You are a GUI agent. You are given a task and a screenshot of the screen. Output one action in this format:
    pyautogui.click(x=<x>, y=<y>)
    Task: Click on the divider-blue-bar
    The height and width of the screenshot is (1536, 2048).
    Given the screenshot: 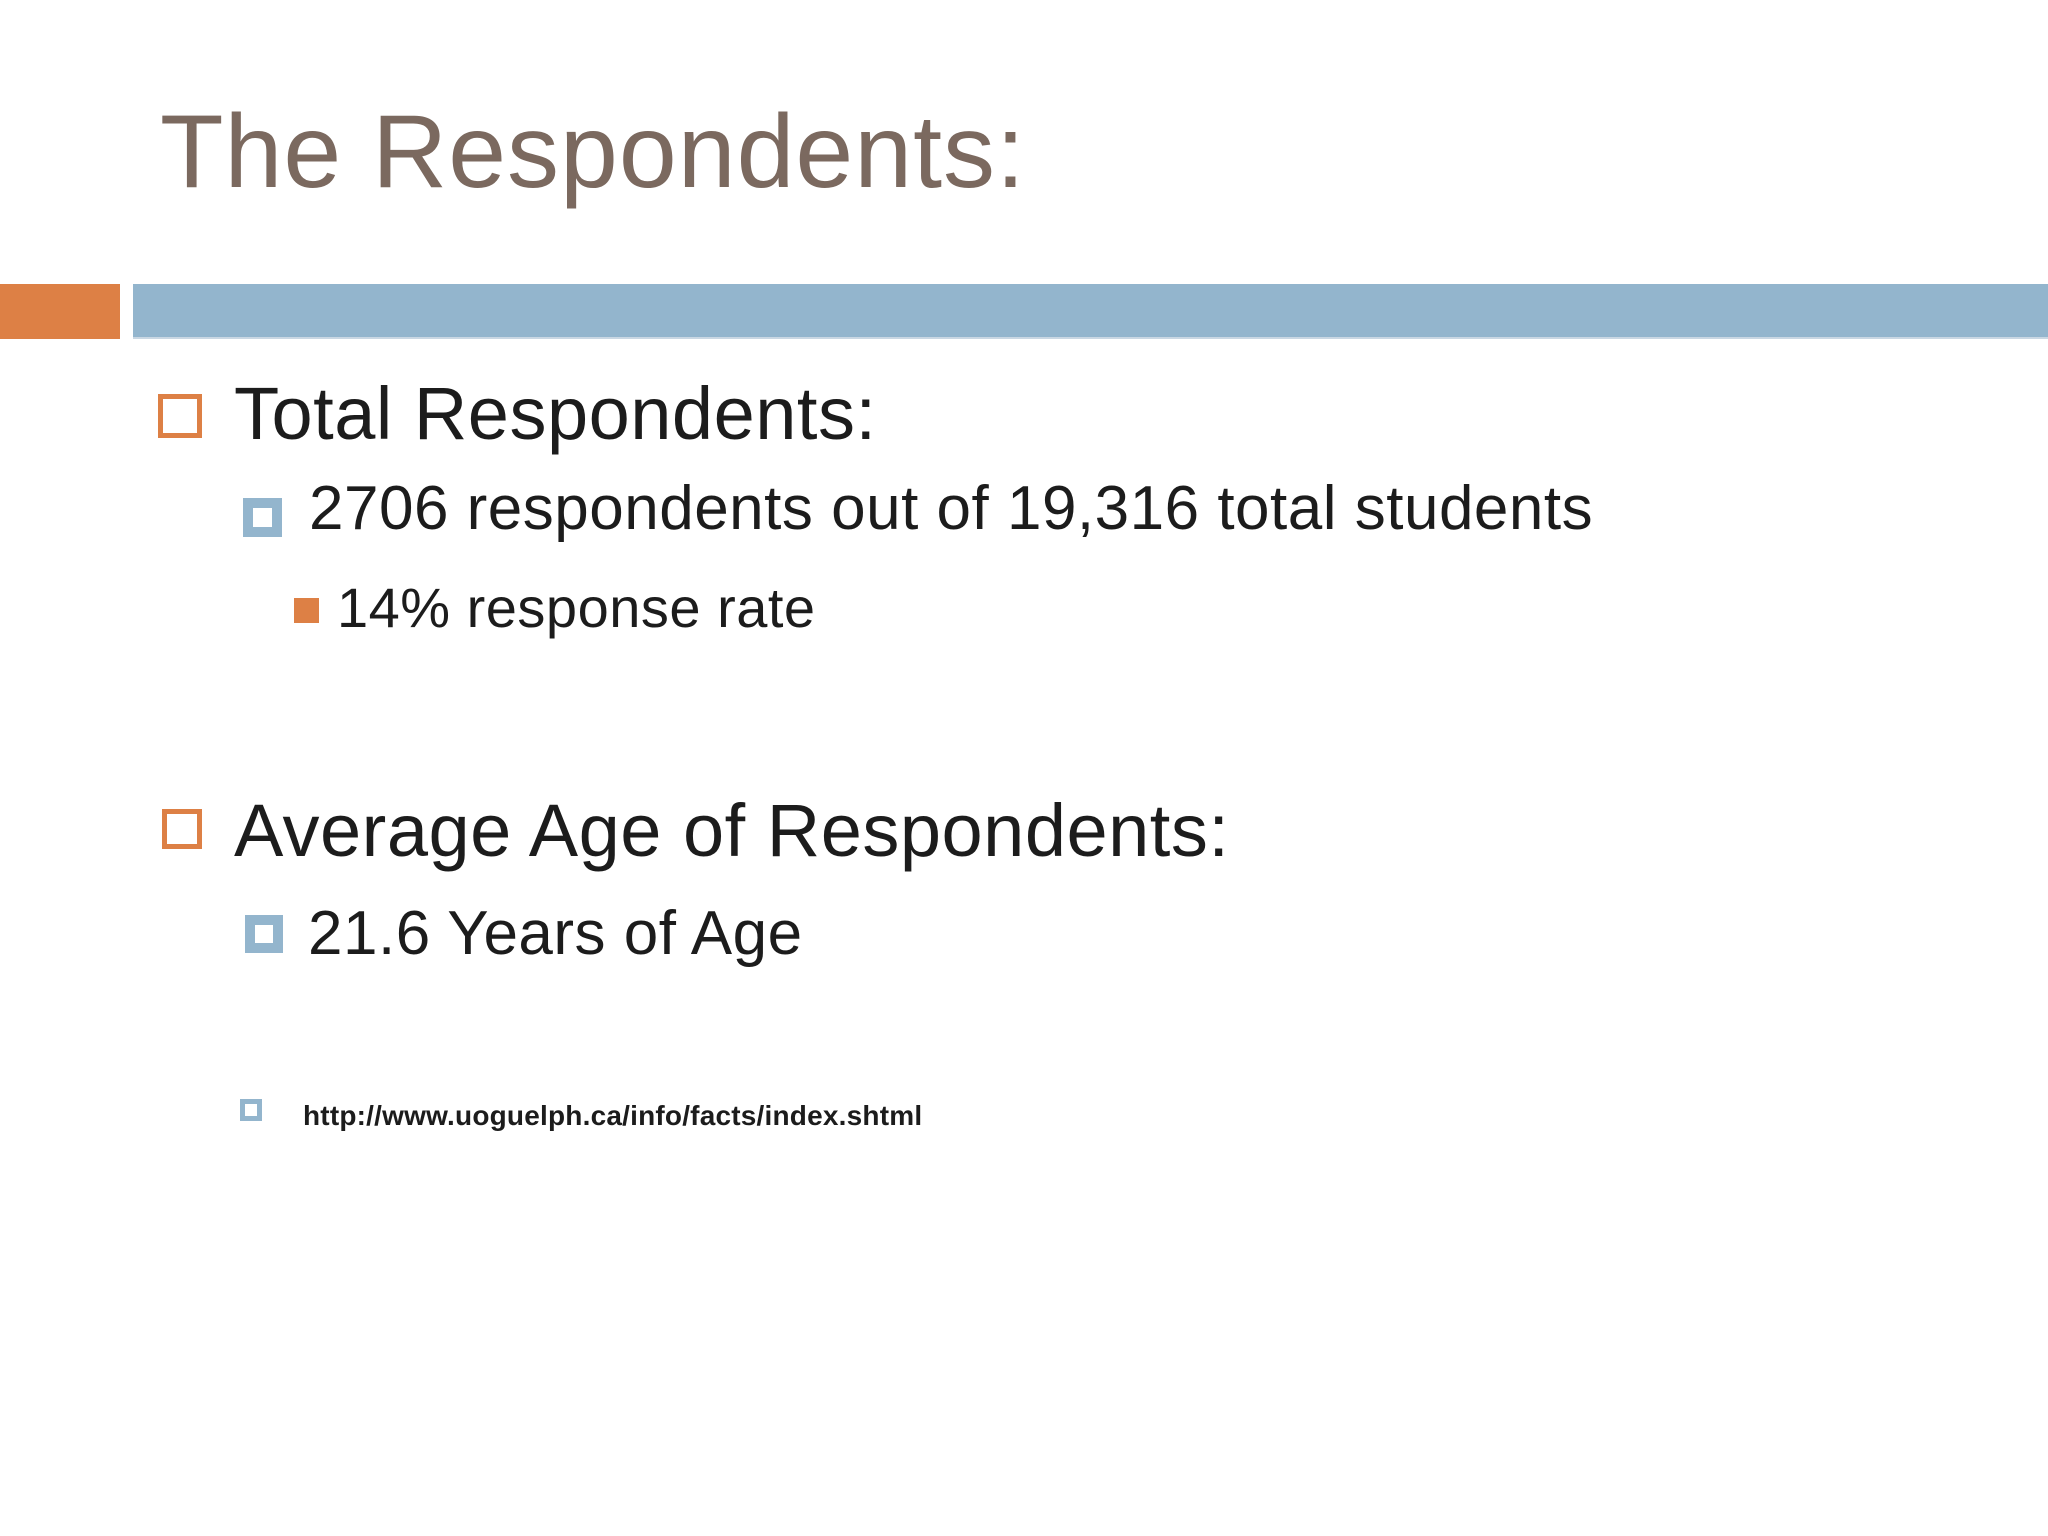 What is the action you would take?
    pyautogui.click(x=1090, y=311)
    